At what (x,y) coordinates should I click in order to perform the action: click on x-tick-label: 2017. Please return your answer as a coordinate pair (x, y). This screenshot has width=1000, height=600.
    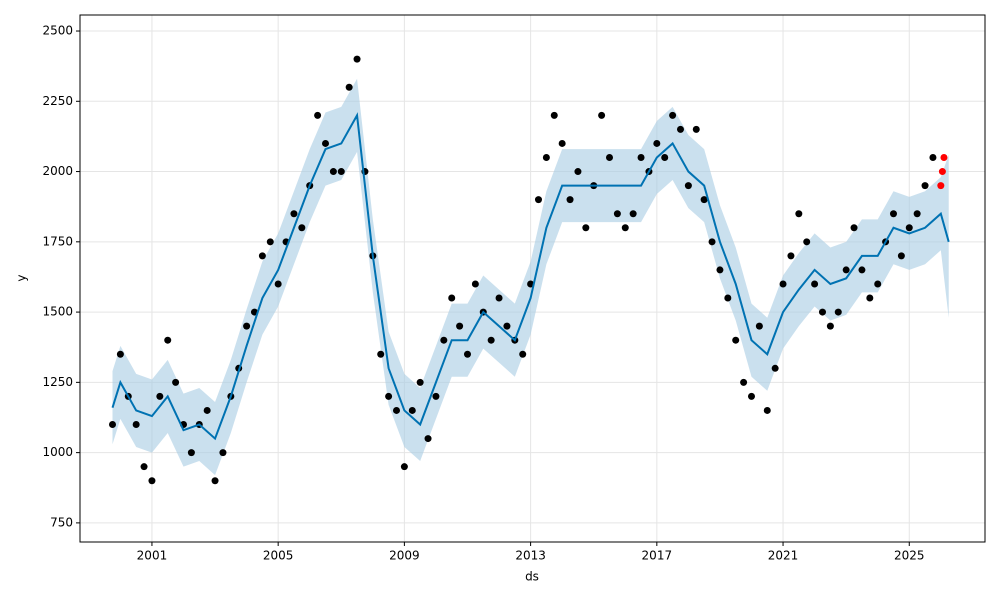
    Looking at the image, I should click on (657, 556).